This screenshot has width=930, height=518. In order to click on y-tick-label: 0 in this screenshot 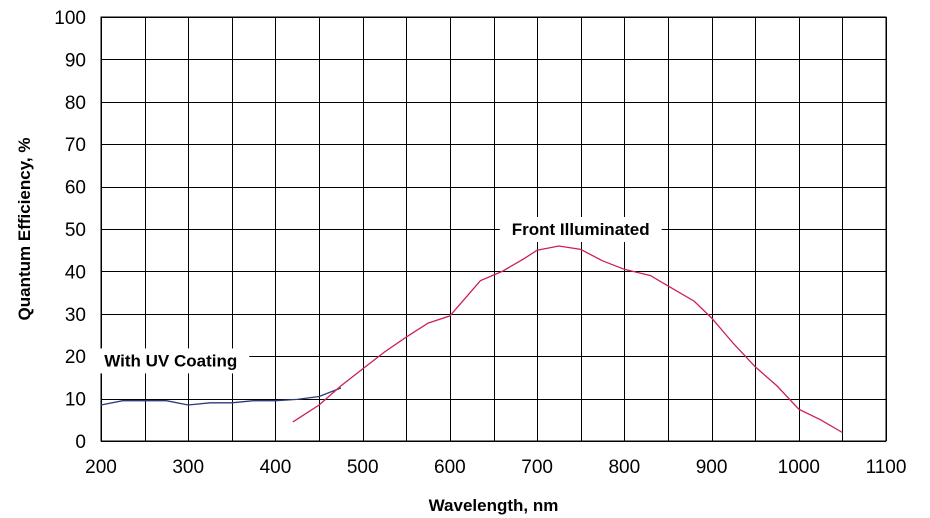, I will do `click(80, 442)`.